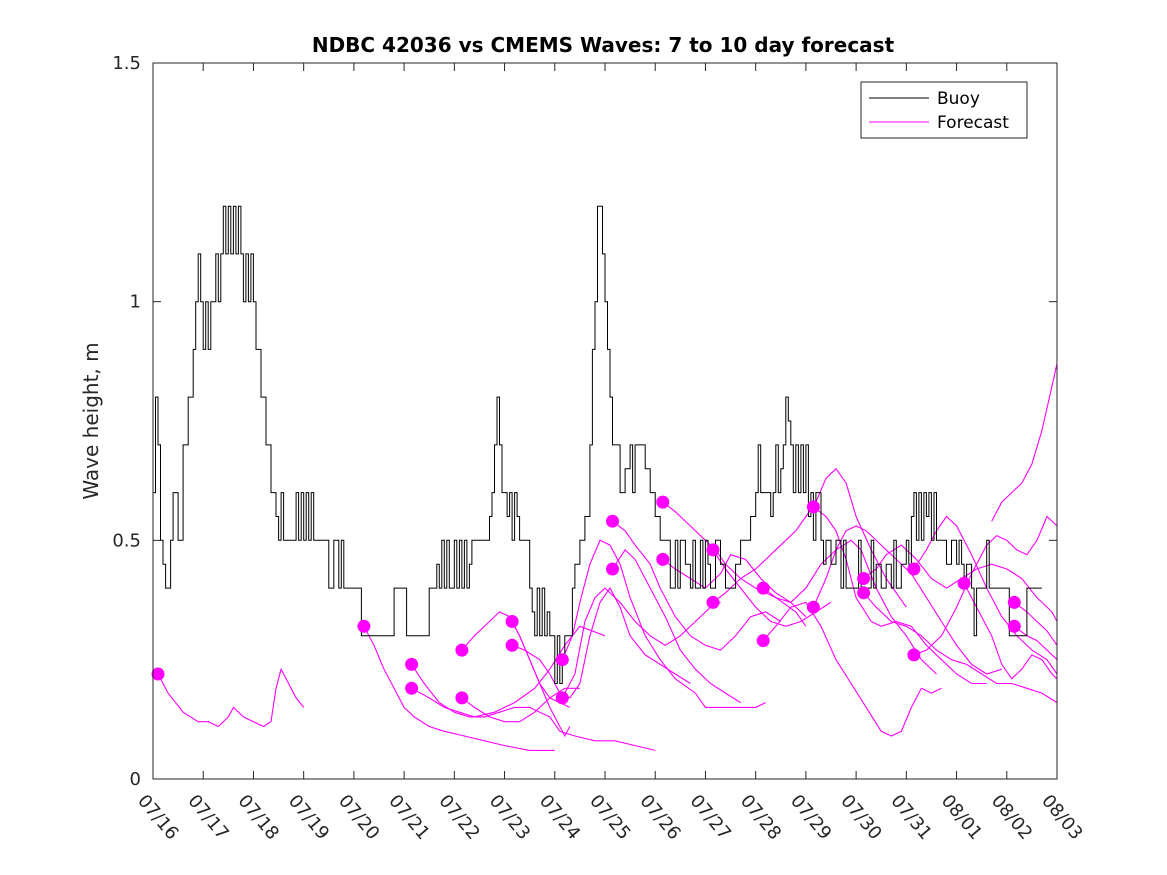 This screenshot has height=875, width=1167. Describe the element at coordinates (135, 779) in the screenshot. I see `y-tick-label-0: 0` at that location.